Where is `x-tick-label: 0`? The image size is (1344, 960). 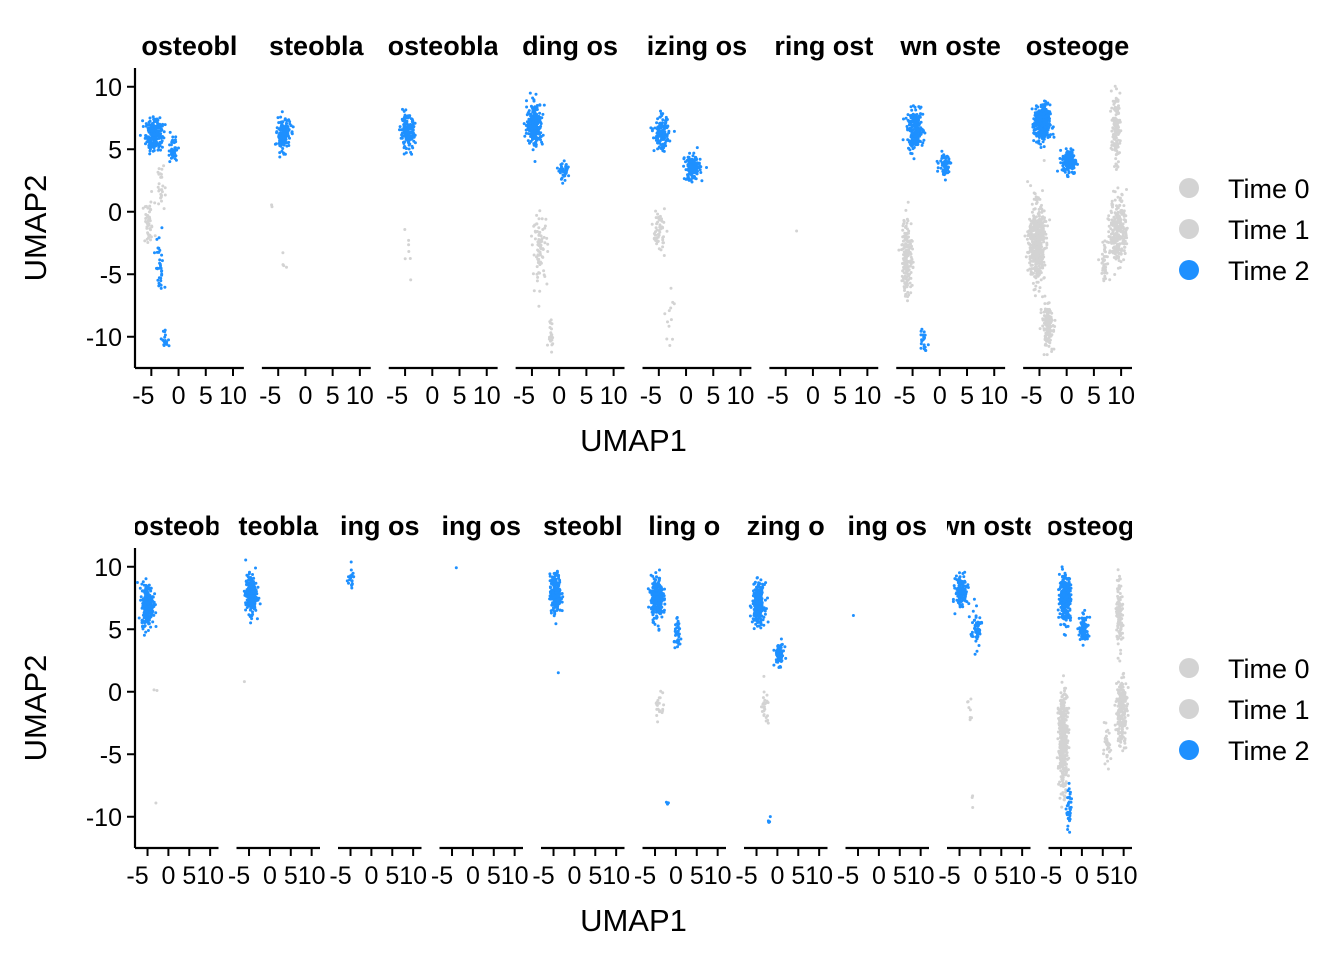
x-tick-label: 0 is located at coordinates (473, 876).